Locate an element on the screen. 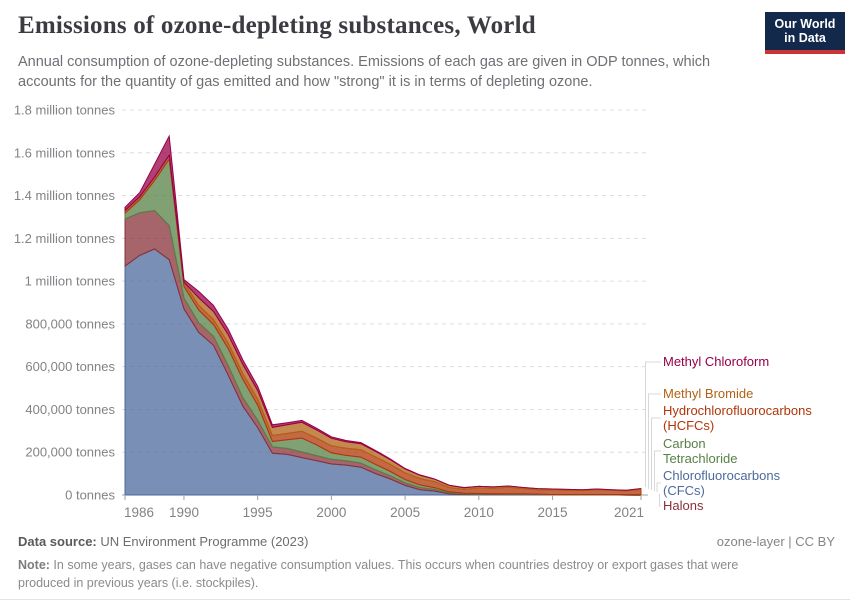 The height and width of the screenshot is (600, 850). legend-label: Methyl Bromide is located at coordinates (708, 393).